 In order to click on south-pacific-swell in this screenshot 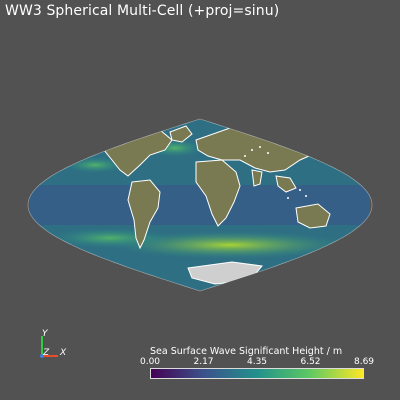, I will do `click(110, 238)`.